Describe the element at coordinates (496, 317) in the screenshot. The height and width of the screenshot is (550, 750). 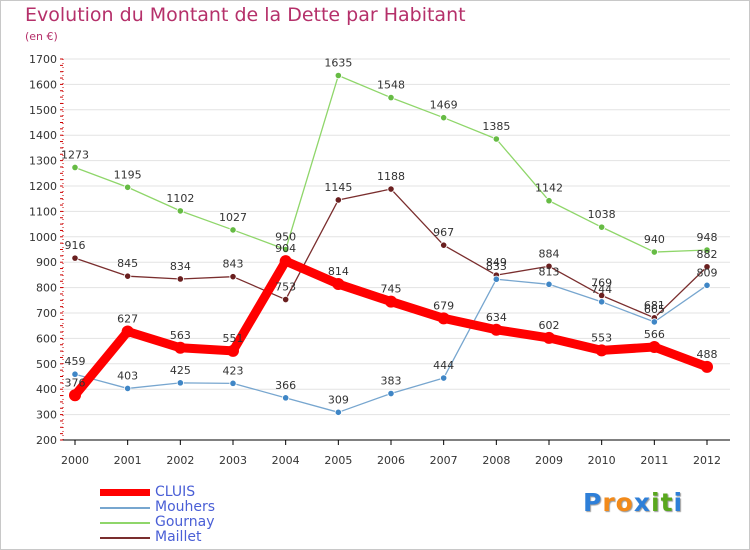
I see `data-label-cluis: 634` at that location.